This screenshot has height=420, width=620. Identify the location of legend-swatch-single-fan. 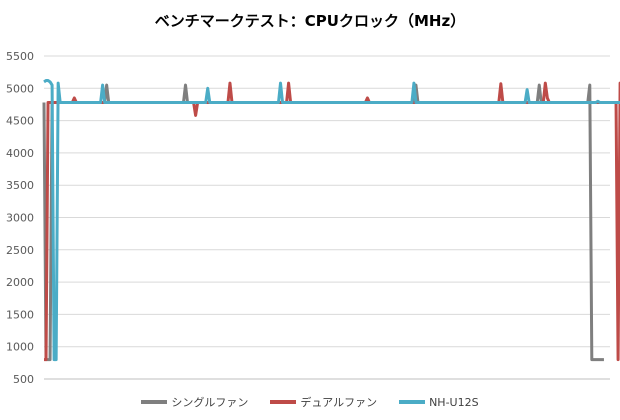
(154, 402).